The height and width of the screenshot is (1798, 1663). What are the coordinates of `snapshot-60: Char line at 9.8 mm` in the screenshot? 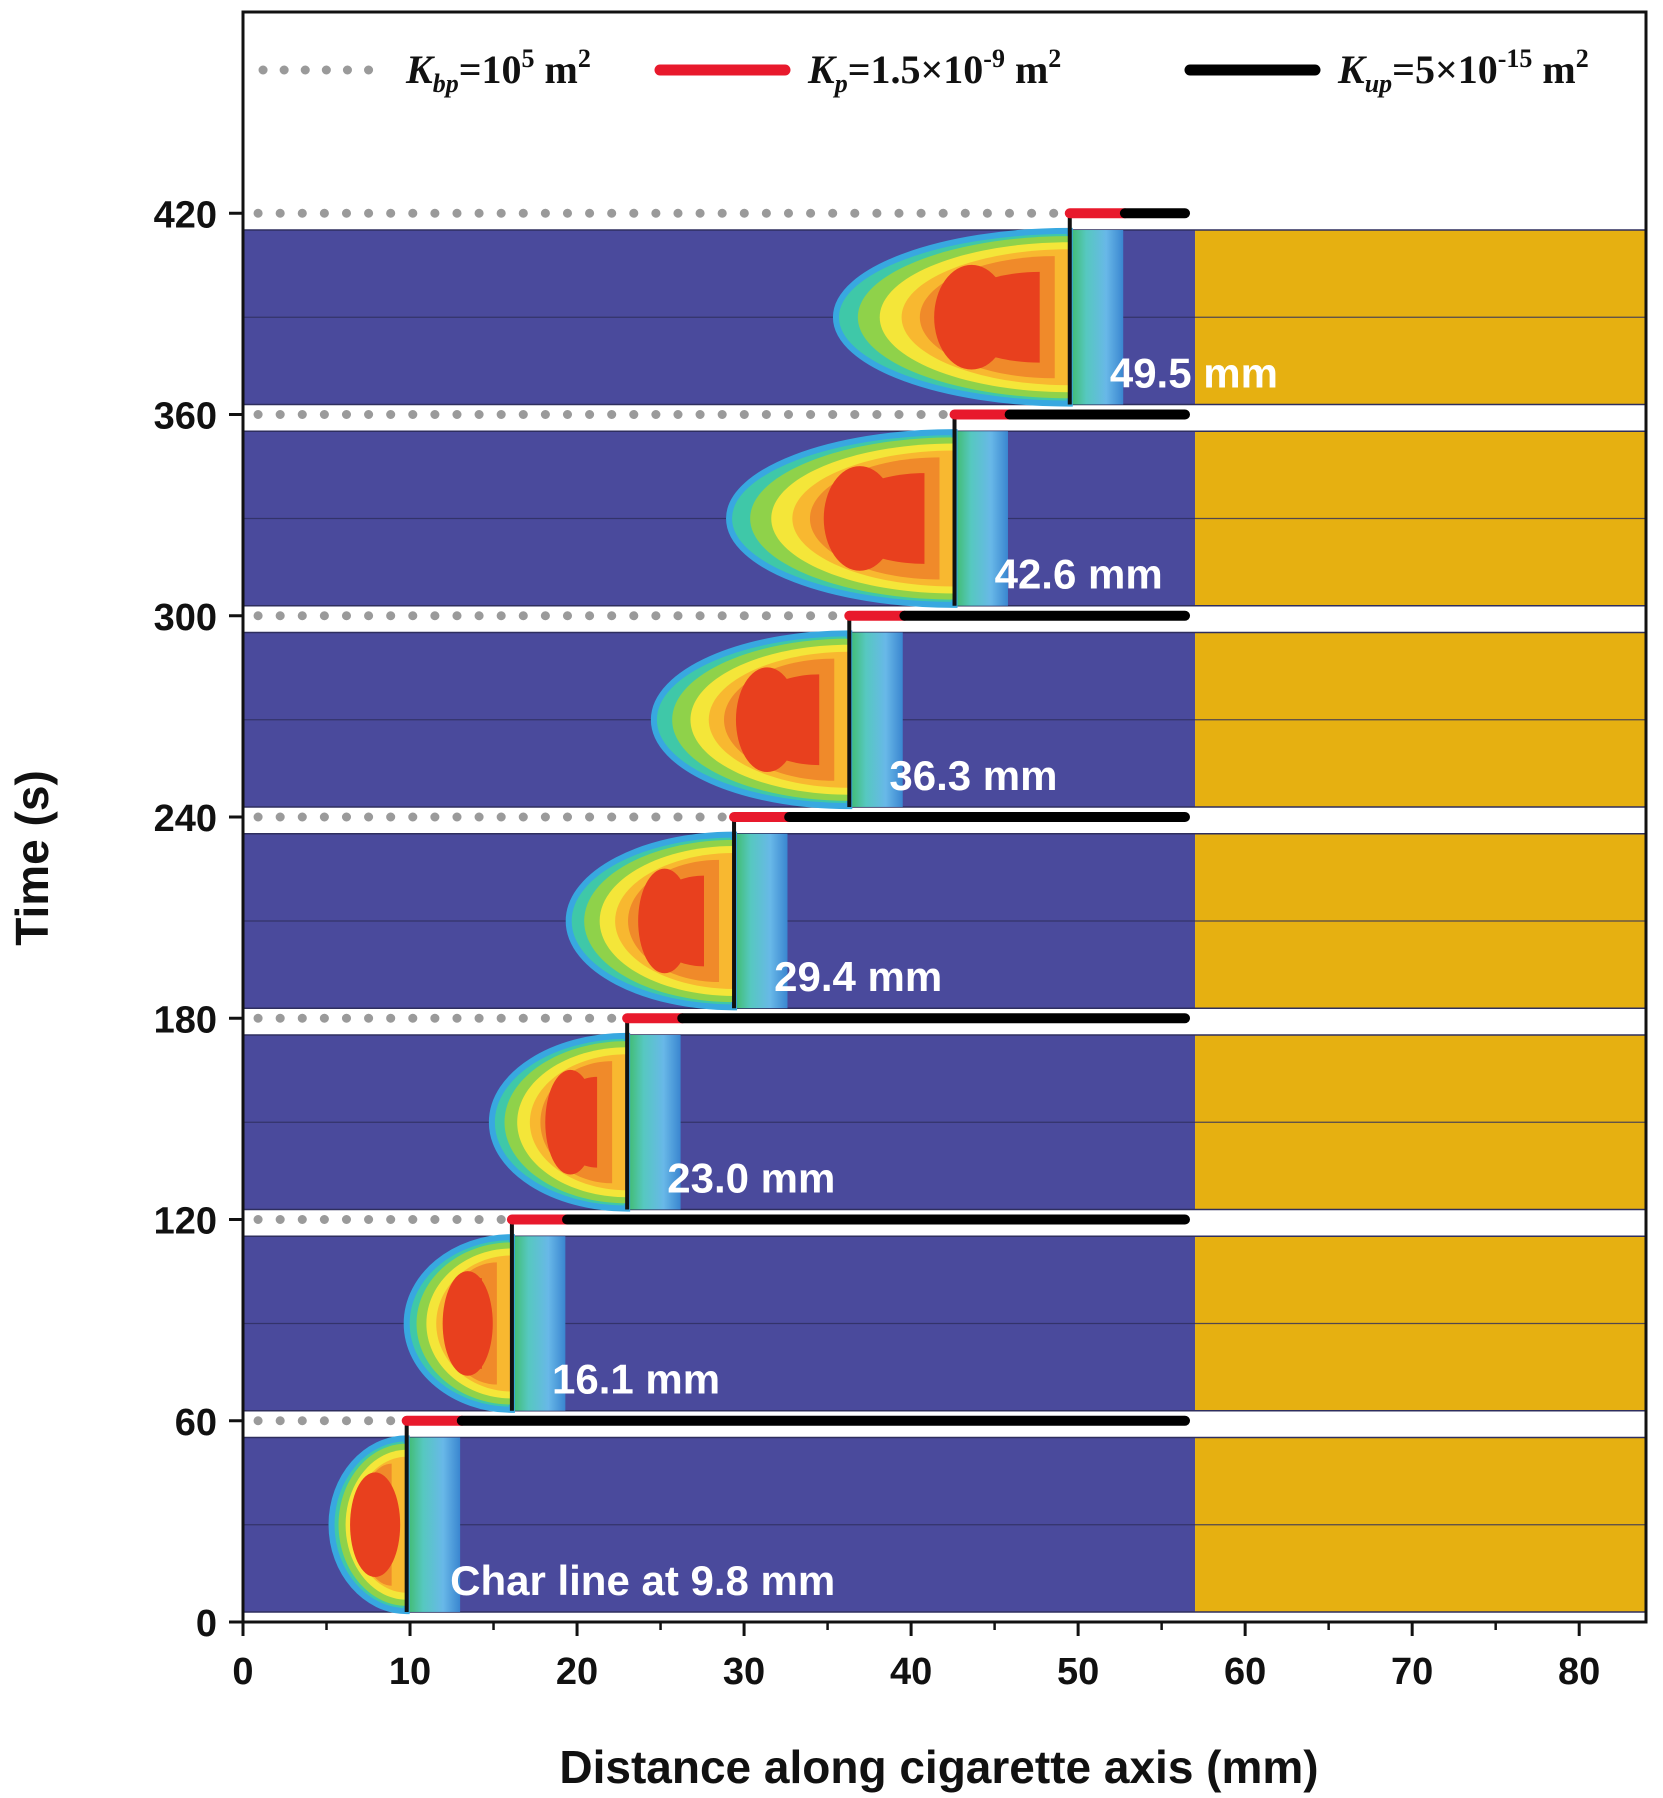 It's located at (944, 1517).